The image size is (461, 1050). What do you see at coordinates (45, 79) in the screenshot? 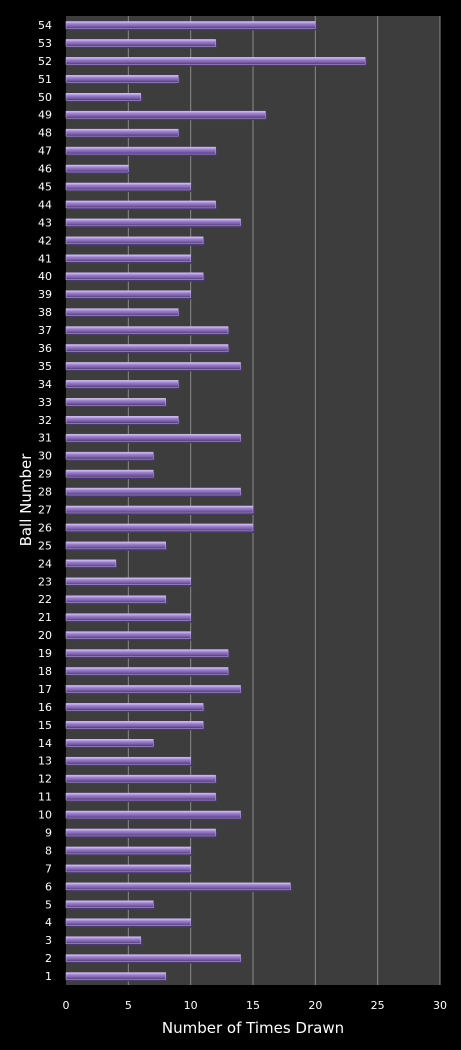
I see `y-tick-label: 51` at bounding box center [45, 79].